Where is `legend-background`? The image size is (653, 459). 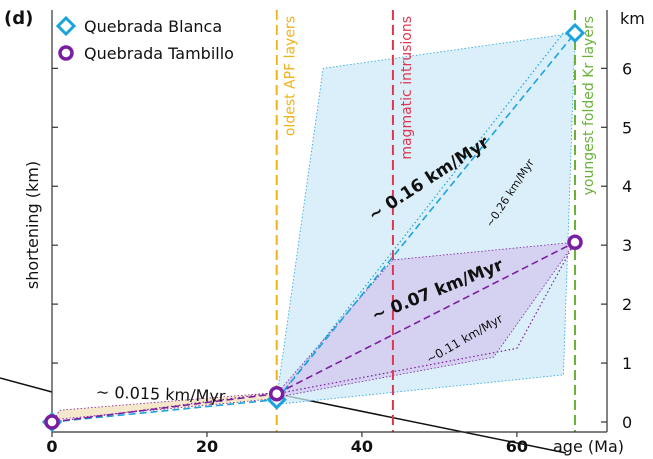
legend-background is located at coordinates (165, 39).